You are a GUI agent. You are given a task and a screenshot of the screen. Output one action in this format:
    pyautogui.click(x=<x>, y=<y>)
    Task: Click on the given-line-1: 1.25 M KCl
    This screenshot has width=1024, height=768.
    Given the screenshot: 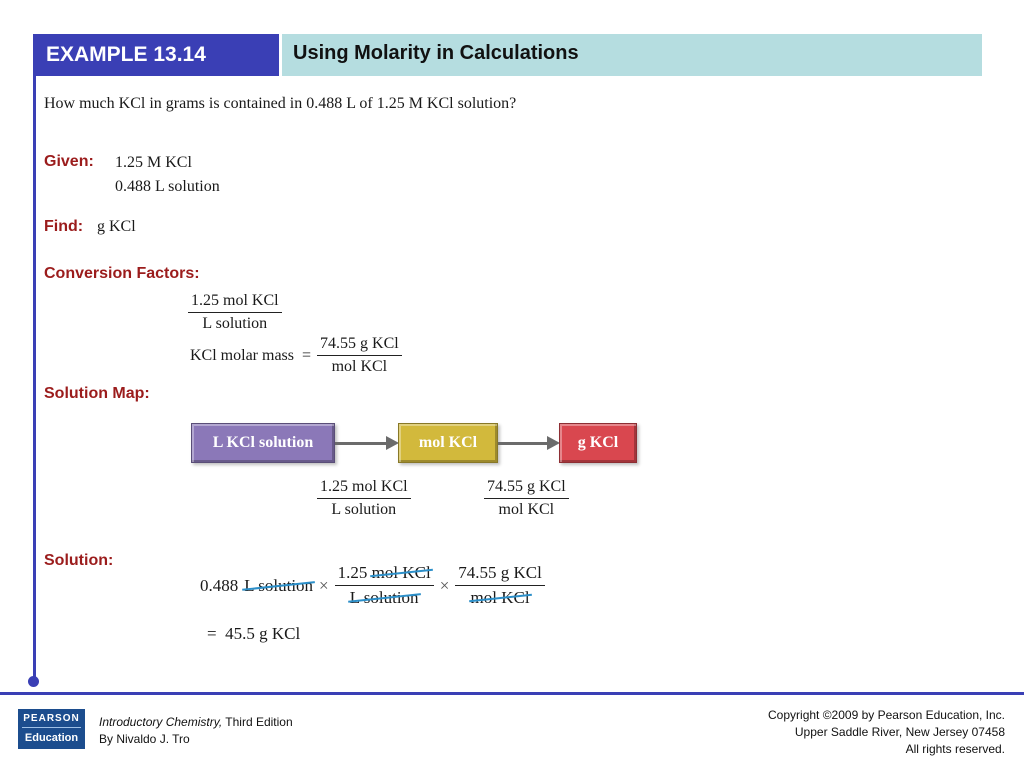 What is the action you would take?
    pyautogui.click(x=153, y=162)
    